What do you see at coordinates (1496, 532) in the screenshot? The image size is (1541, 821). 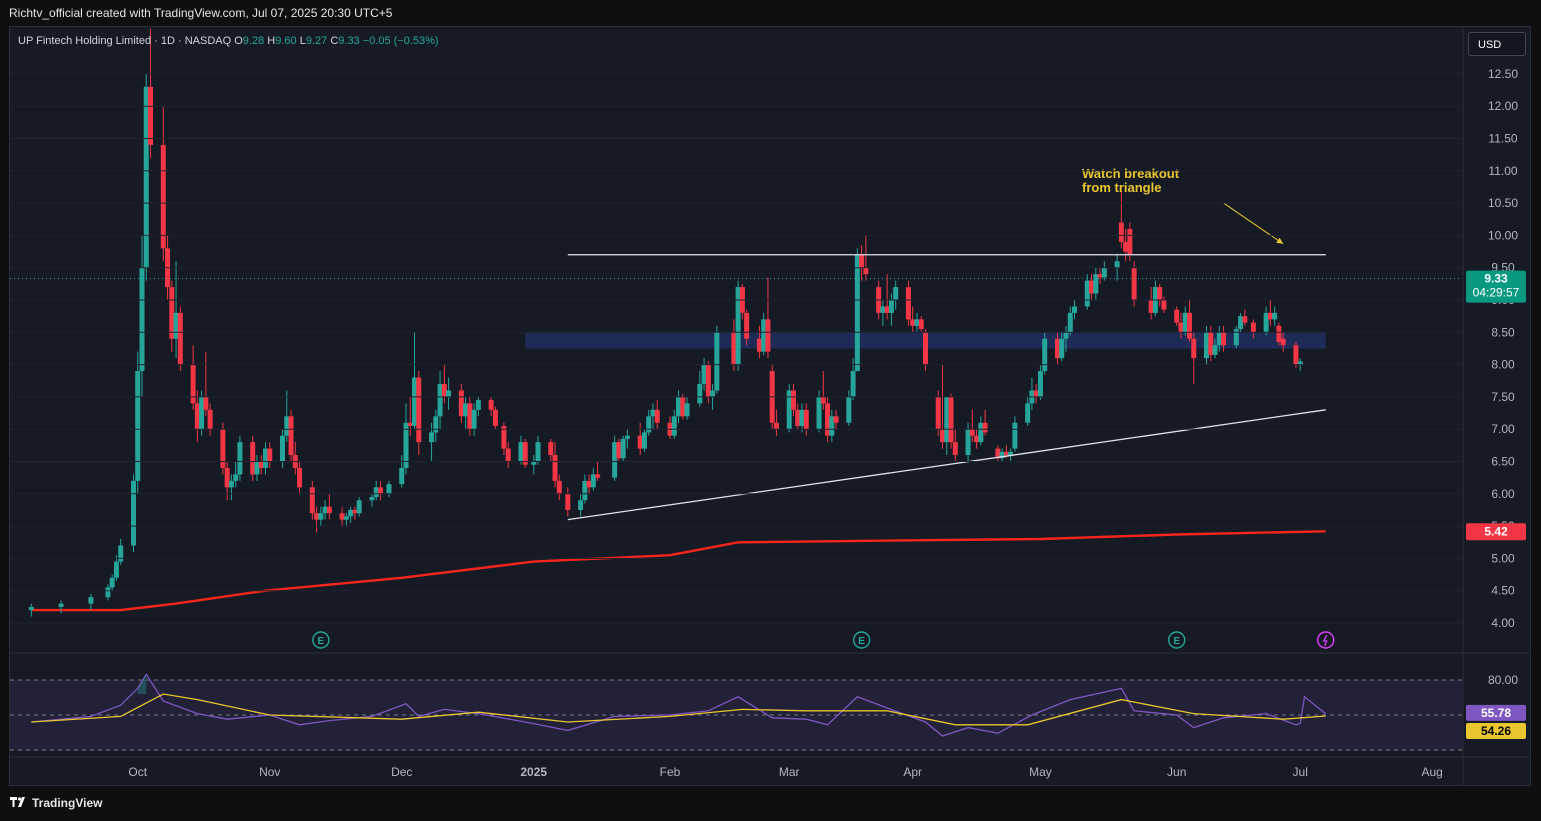 I see `ma-badge: 5.42` at bounding box center [1496, 532].